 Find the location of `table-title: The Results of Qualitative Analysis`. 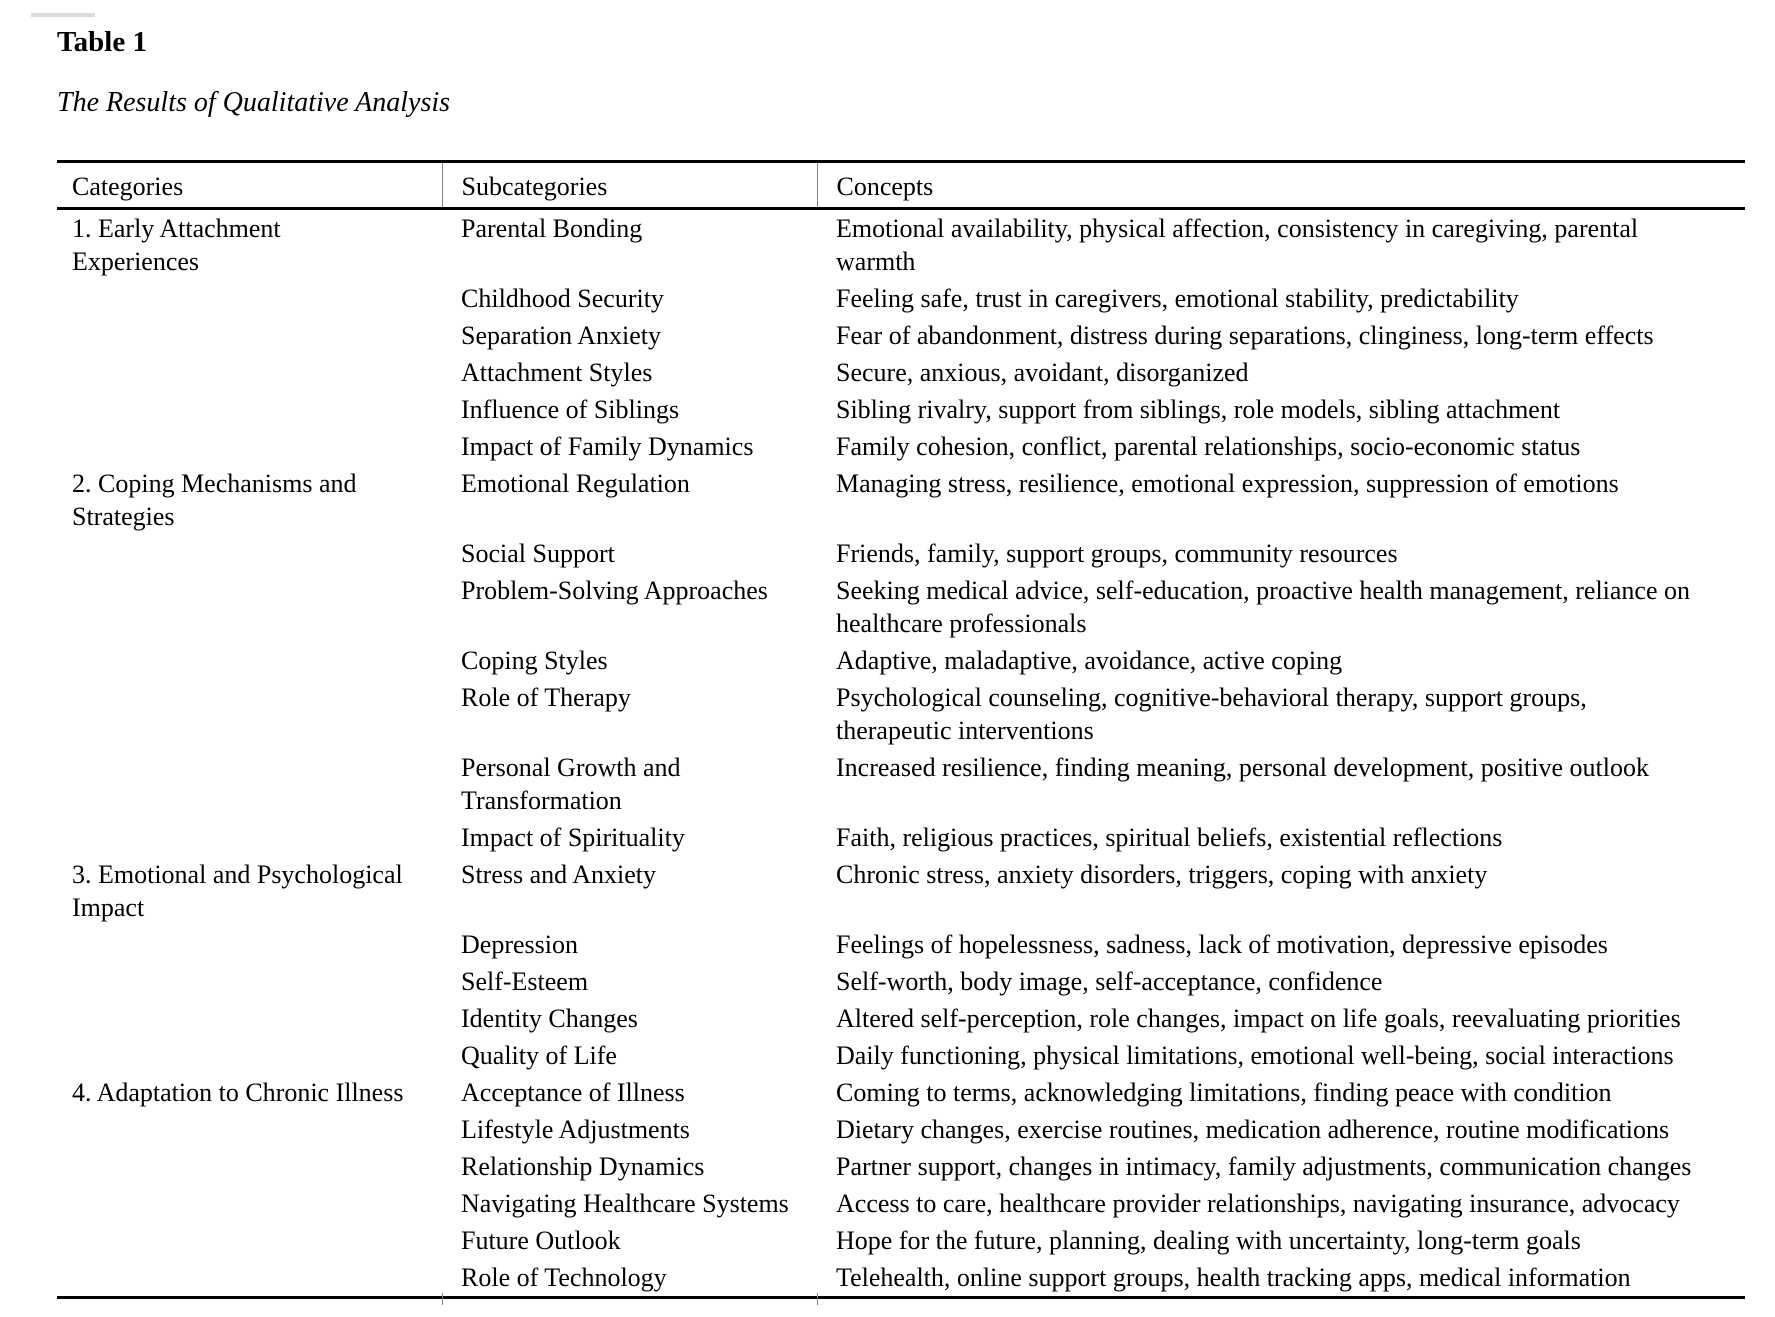

table-title: The Results of Qualitative Analysis is located at coordinates (254, 102).